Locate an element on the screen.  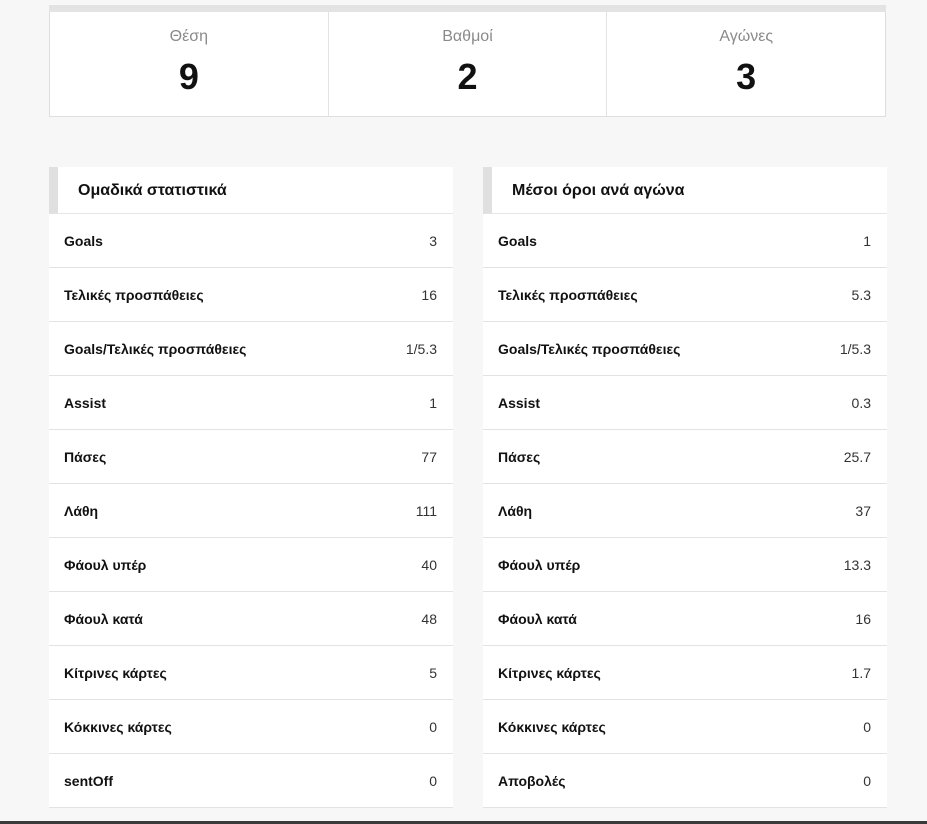
stat-value: 3 is located at coordinates (433, 240).